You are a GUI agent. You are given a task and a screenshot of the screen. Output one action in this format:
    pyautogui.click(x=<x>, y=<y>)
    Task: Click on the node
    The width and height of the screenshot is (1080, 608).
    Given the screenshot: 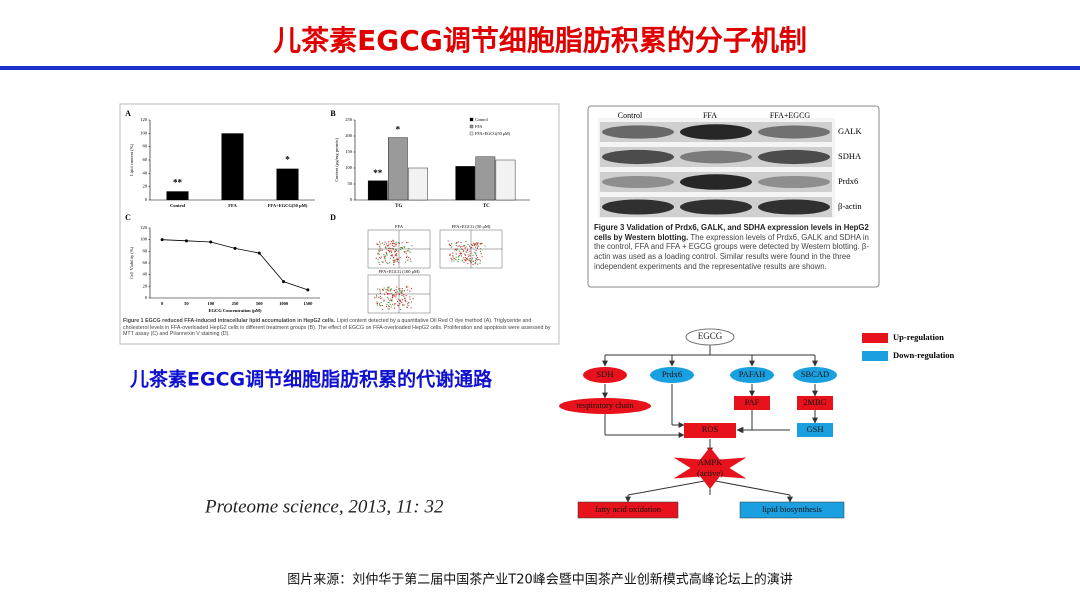 What is the action you would take?
    pyautogui.click(x=815, y=375)
    